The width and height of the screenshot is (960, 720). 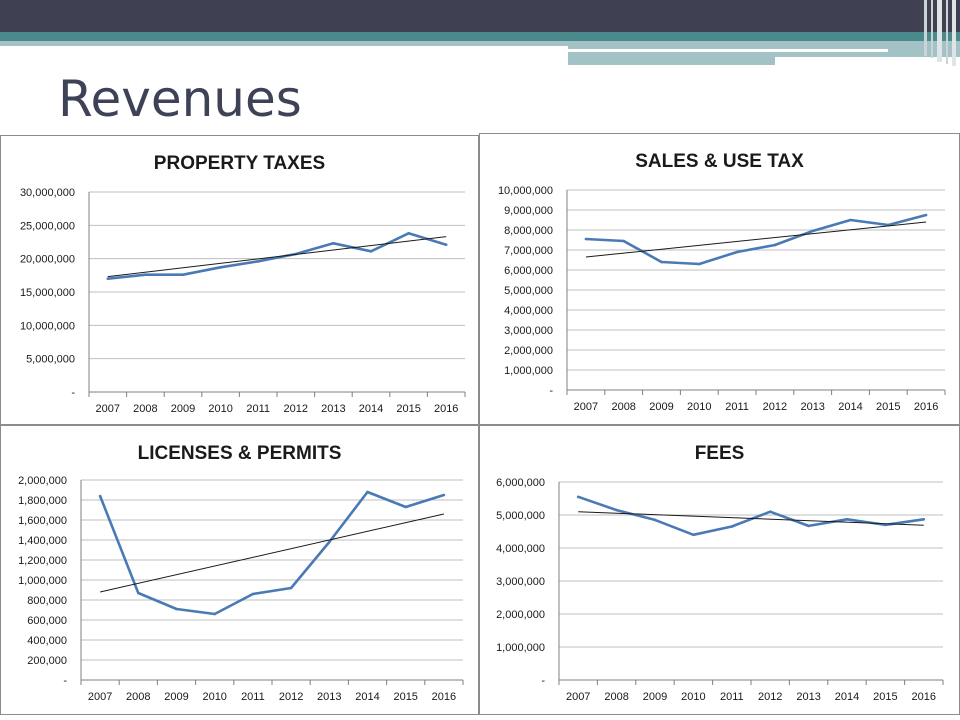 I want to click on licenses-permits-ytick-label: -, so click(x=65, y=681).